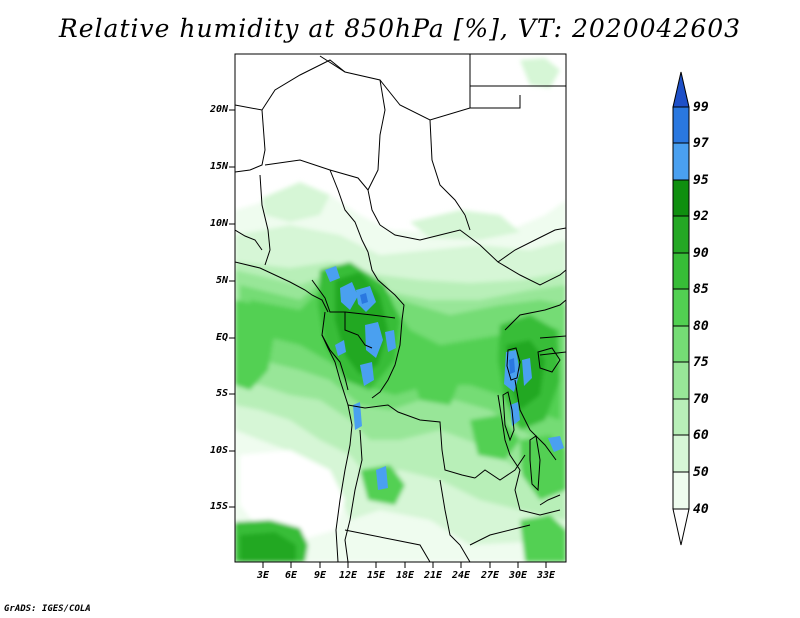  Describe the element at coordinates (701, 435) in the screenshot. I see `colorbar-label: 60` at that location.